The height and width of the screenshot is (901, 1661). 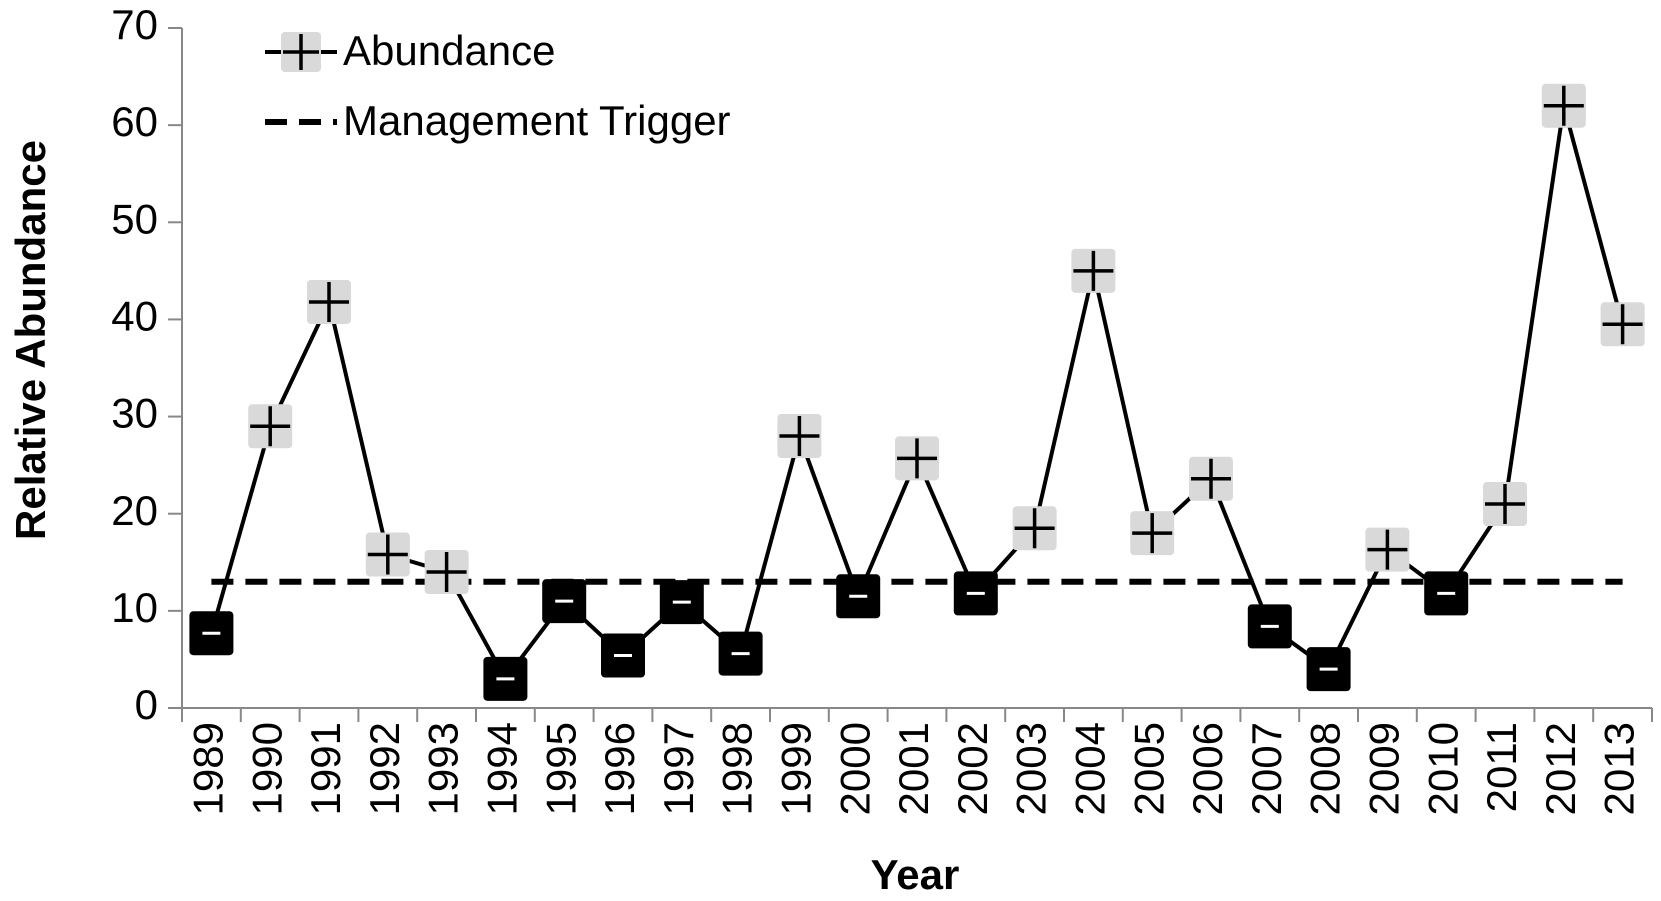 What do you see at coordinates (972, 768) in the screenshot?
I see `x-tick-label: 2002` at bounding box center [972, 768].